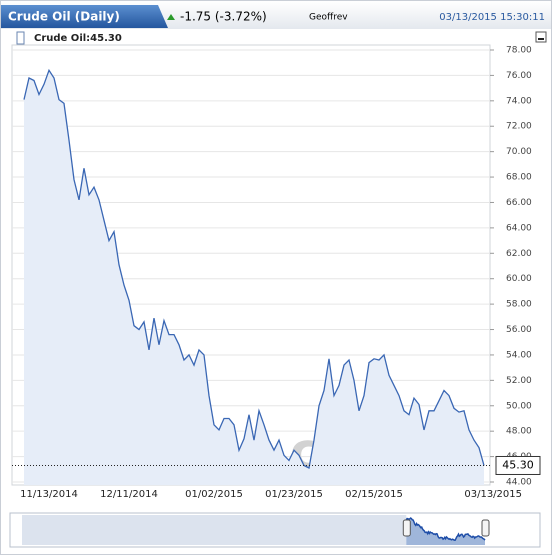 This screenshot has height=559, width=552. What do you see at coordinates (519, 152) in the screenshot?
I see `y-tick-label: 70.00` at bounding box center [519, 152].